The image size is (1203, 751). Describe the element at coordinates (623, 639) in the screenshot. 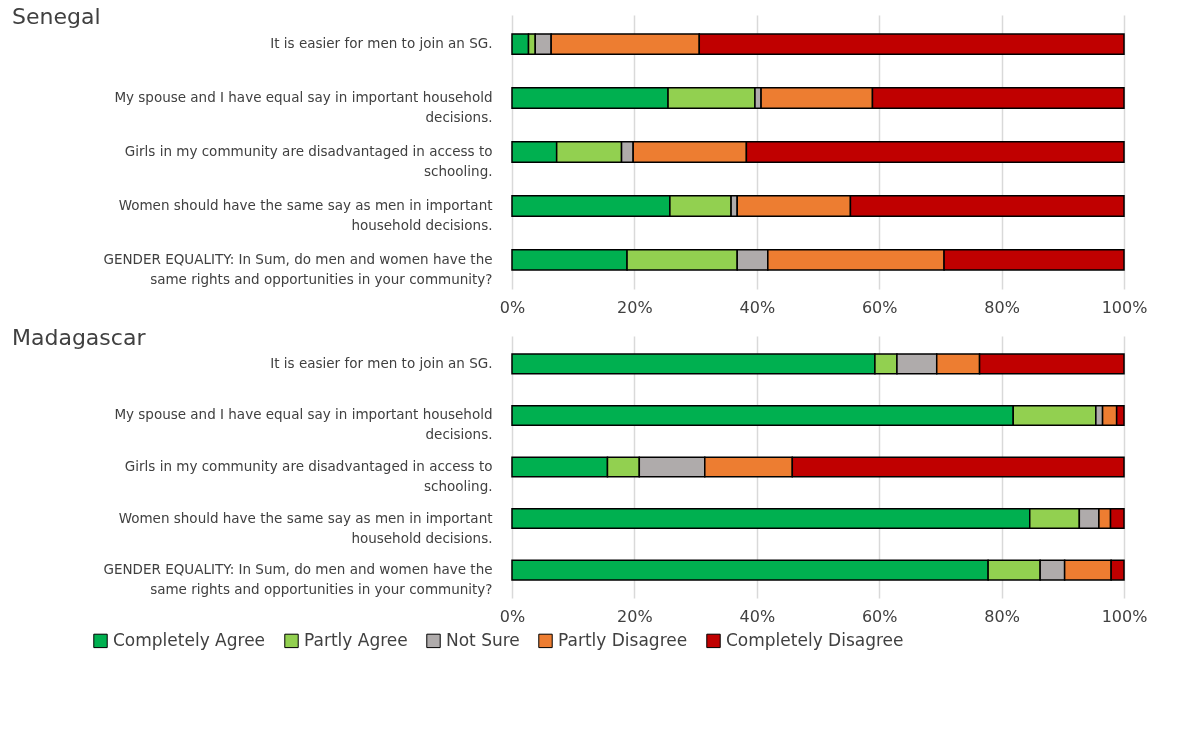

I see `legend-label: Partly Disagree` at that location.